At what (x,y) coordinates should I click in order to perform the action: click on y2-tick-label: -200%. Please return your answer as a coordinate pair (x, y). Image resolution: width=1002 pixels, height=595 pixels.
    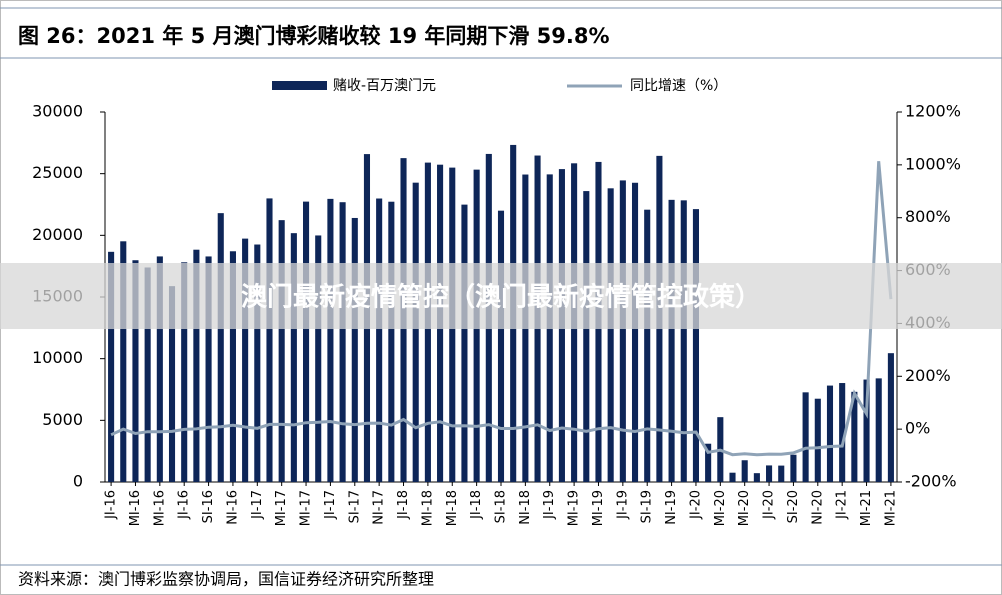
    Looking at the image, I should click on (931, 481).